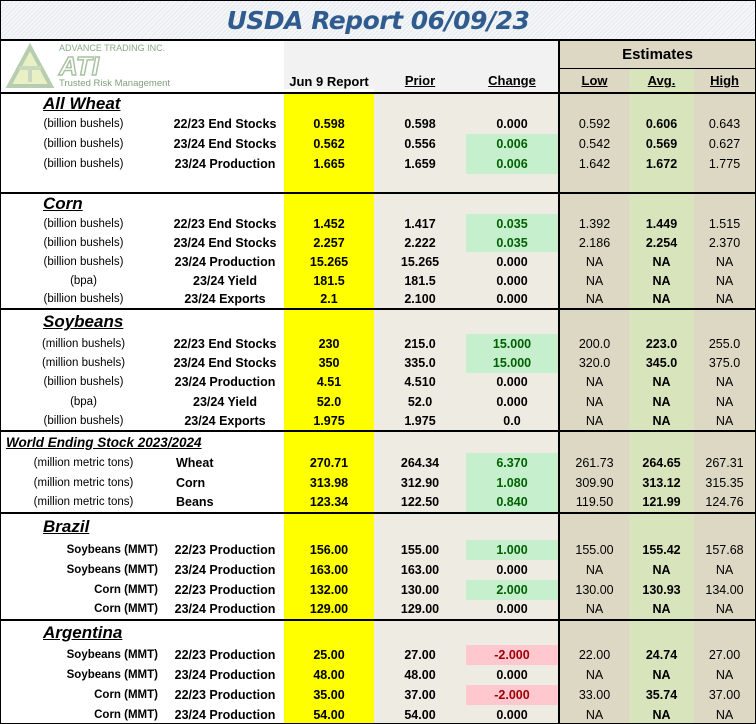  I want to click on low-cell: 1.392, so click(593, 223).